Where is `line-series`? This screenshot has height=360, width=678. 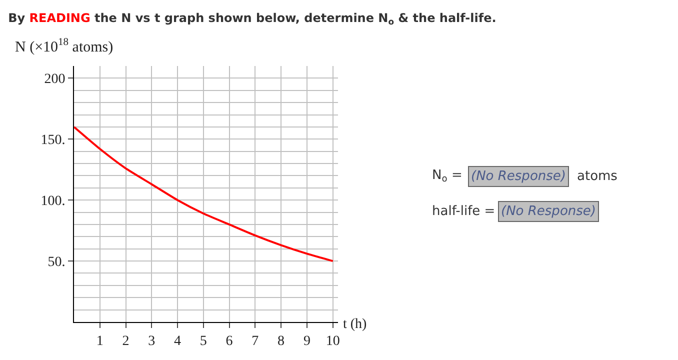 line-series is located at coordinates (204, 194).